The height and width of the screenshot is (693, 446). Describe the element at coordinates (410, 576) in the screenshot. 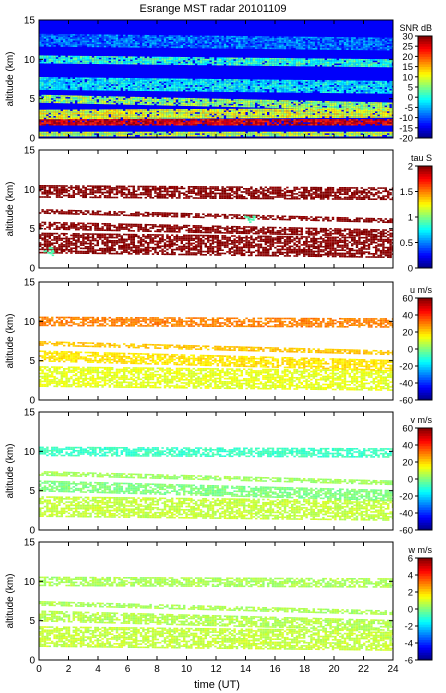

I see `colorbar-tick-label: 4` at that location.